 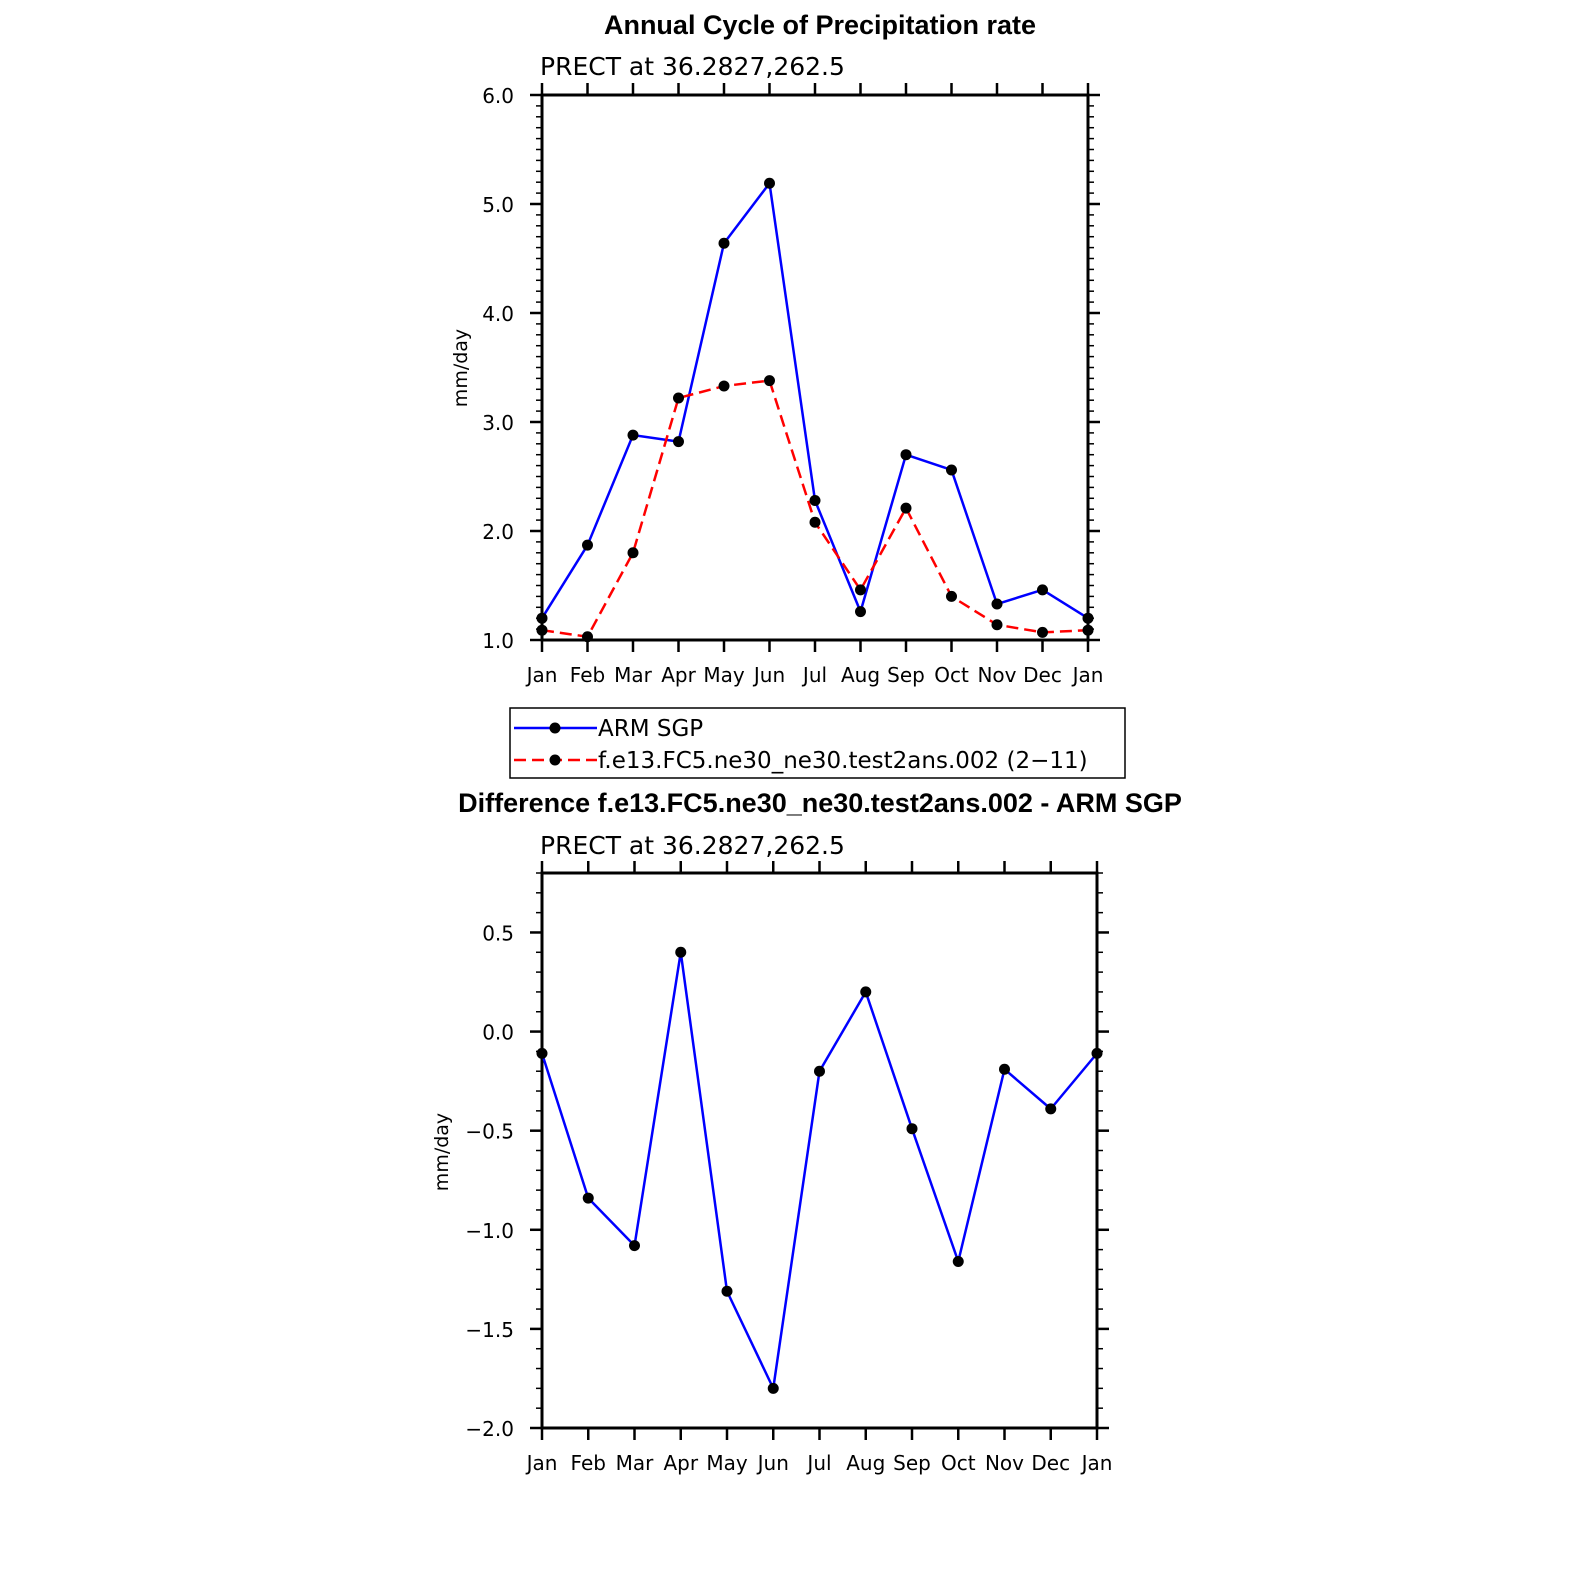 I want to click on top-x-tick-label: Sep, so click(x=906, y=675).